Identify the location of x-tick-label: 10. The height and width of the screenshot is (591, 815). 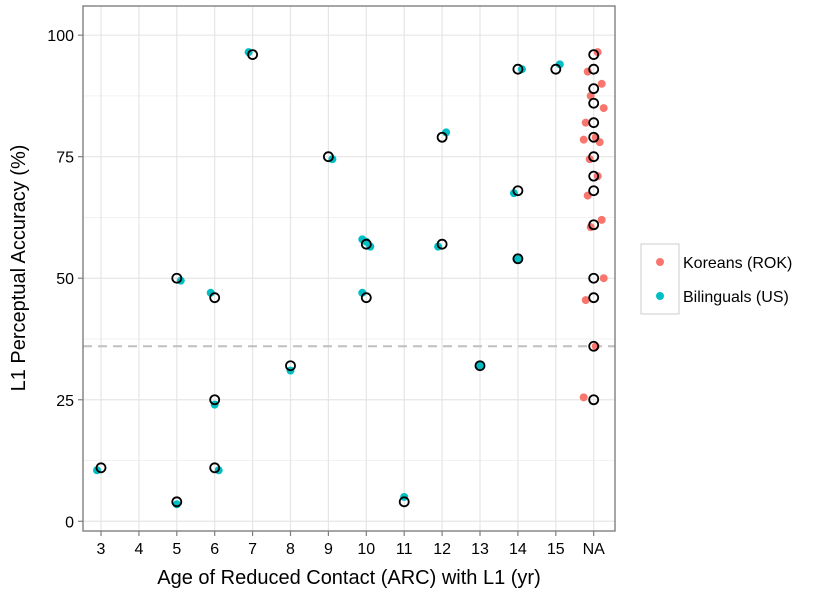
(366, 549).